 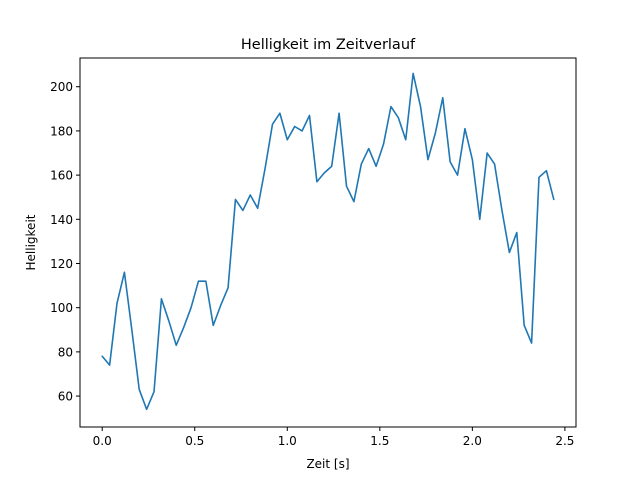 What do you see at coordinates (327, 464) in the screenshot?
I see `x-axis-label: Zeit [s]` at bounding box center [327, 464].